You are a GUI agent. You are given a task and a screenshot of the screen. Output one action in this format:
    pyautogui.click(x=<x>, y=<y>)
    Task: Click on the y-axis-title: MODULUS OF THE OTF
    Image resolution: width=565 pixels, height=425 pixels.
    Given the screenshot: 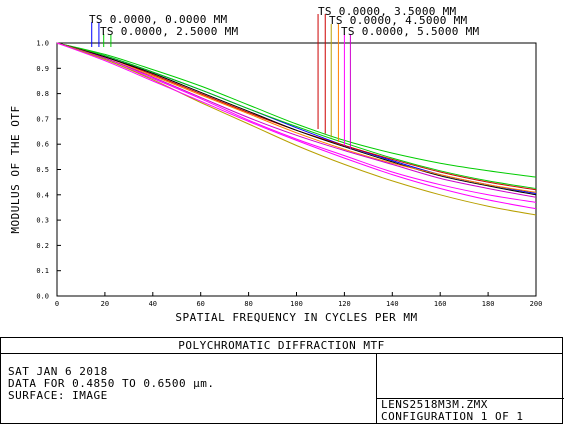 What is the action you would take?
    pyautogui.click(x=15, y=169)
    